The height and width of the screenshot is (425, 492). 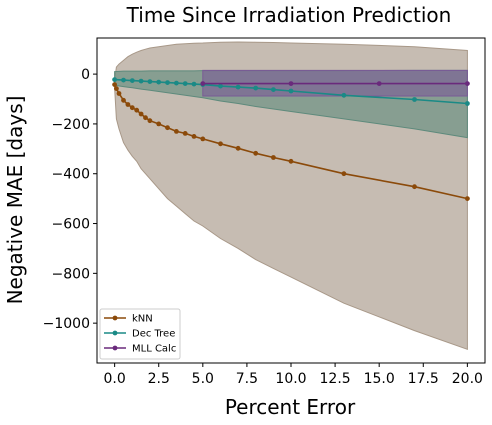 What do you see at coordinates (290, 379) in the screenshot?
I see `x-tick-label-4: 10.0` at bounding box center [290, 379].